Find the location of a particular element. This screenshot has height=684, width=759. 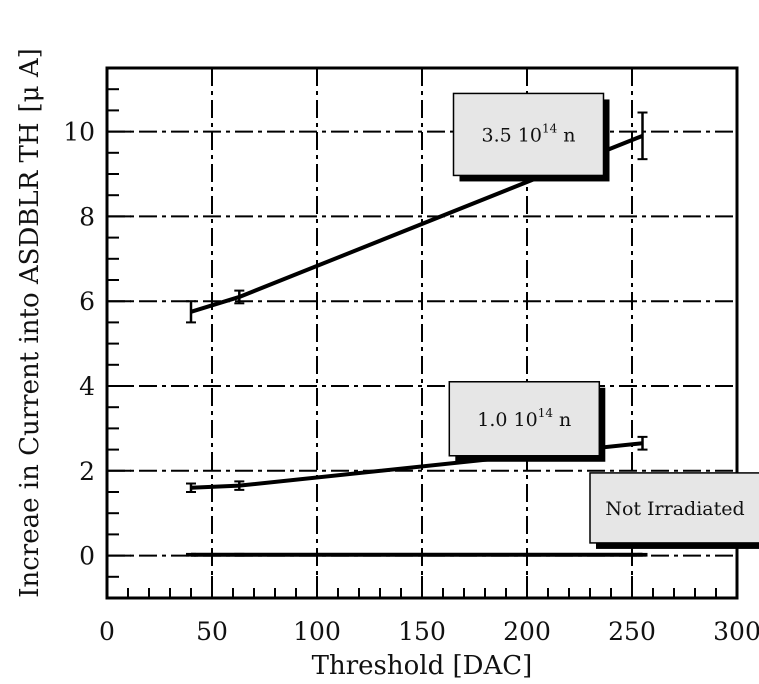

x-tick-label: 150 is located at coordinates (422, 631).